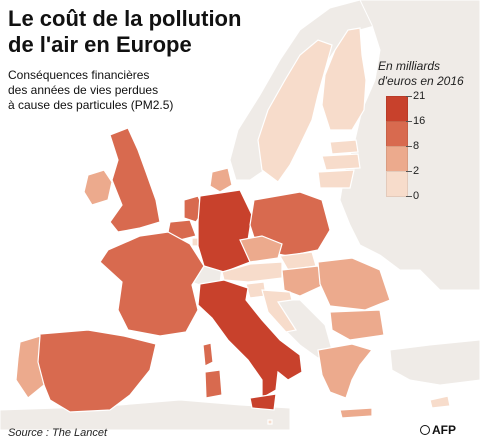 This screenshot has height=447, width=480. I want to click on logo-text: AFP, so click(444, 430).